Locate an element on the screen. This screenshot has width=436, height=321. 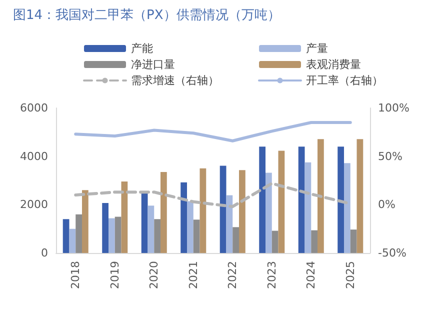
x-tick-label: 2018 is located at coordinates (75, 275).